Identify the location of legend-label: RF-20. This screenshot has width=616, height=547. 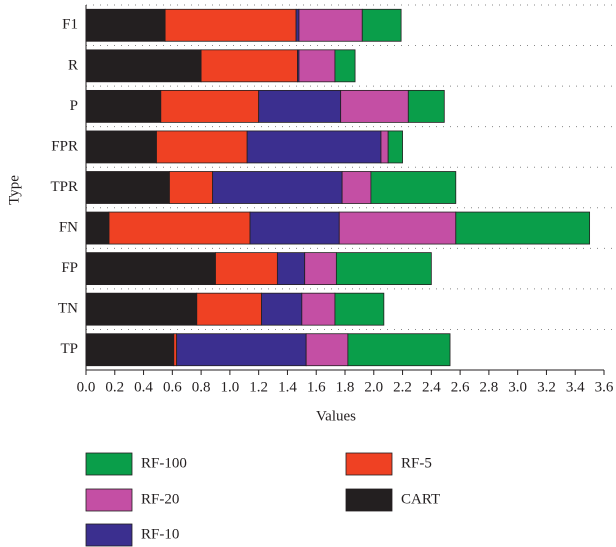
(160, 499).